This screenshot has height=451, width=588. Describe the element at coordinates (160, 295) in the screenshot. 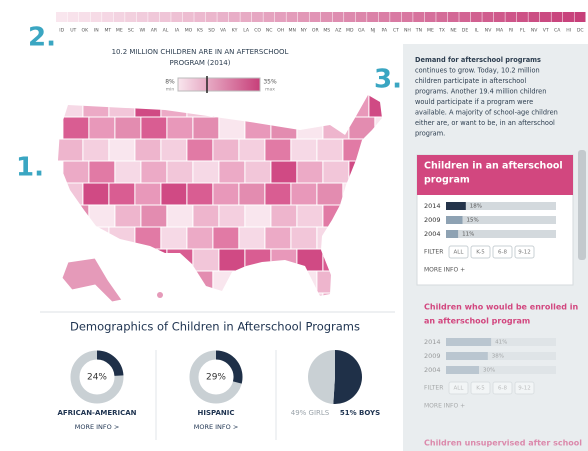

I see `hawaii` at that location.